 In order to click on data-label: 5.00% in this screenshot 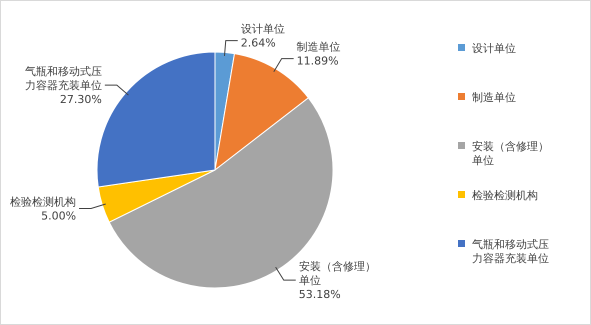, I will do `click(58, 216)`.